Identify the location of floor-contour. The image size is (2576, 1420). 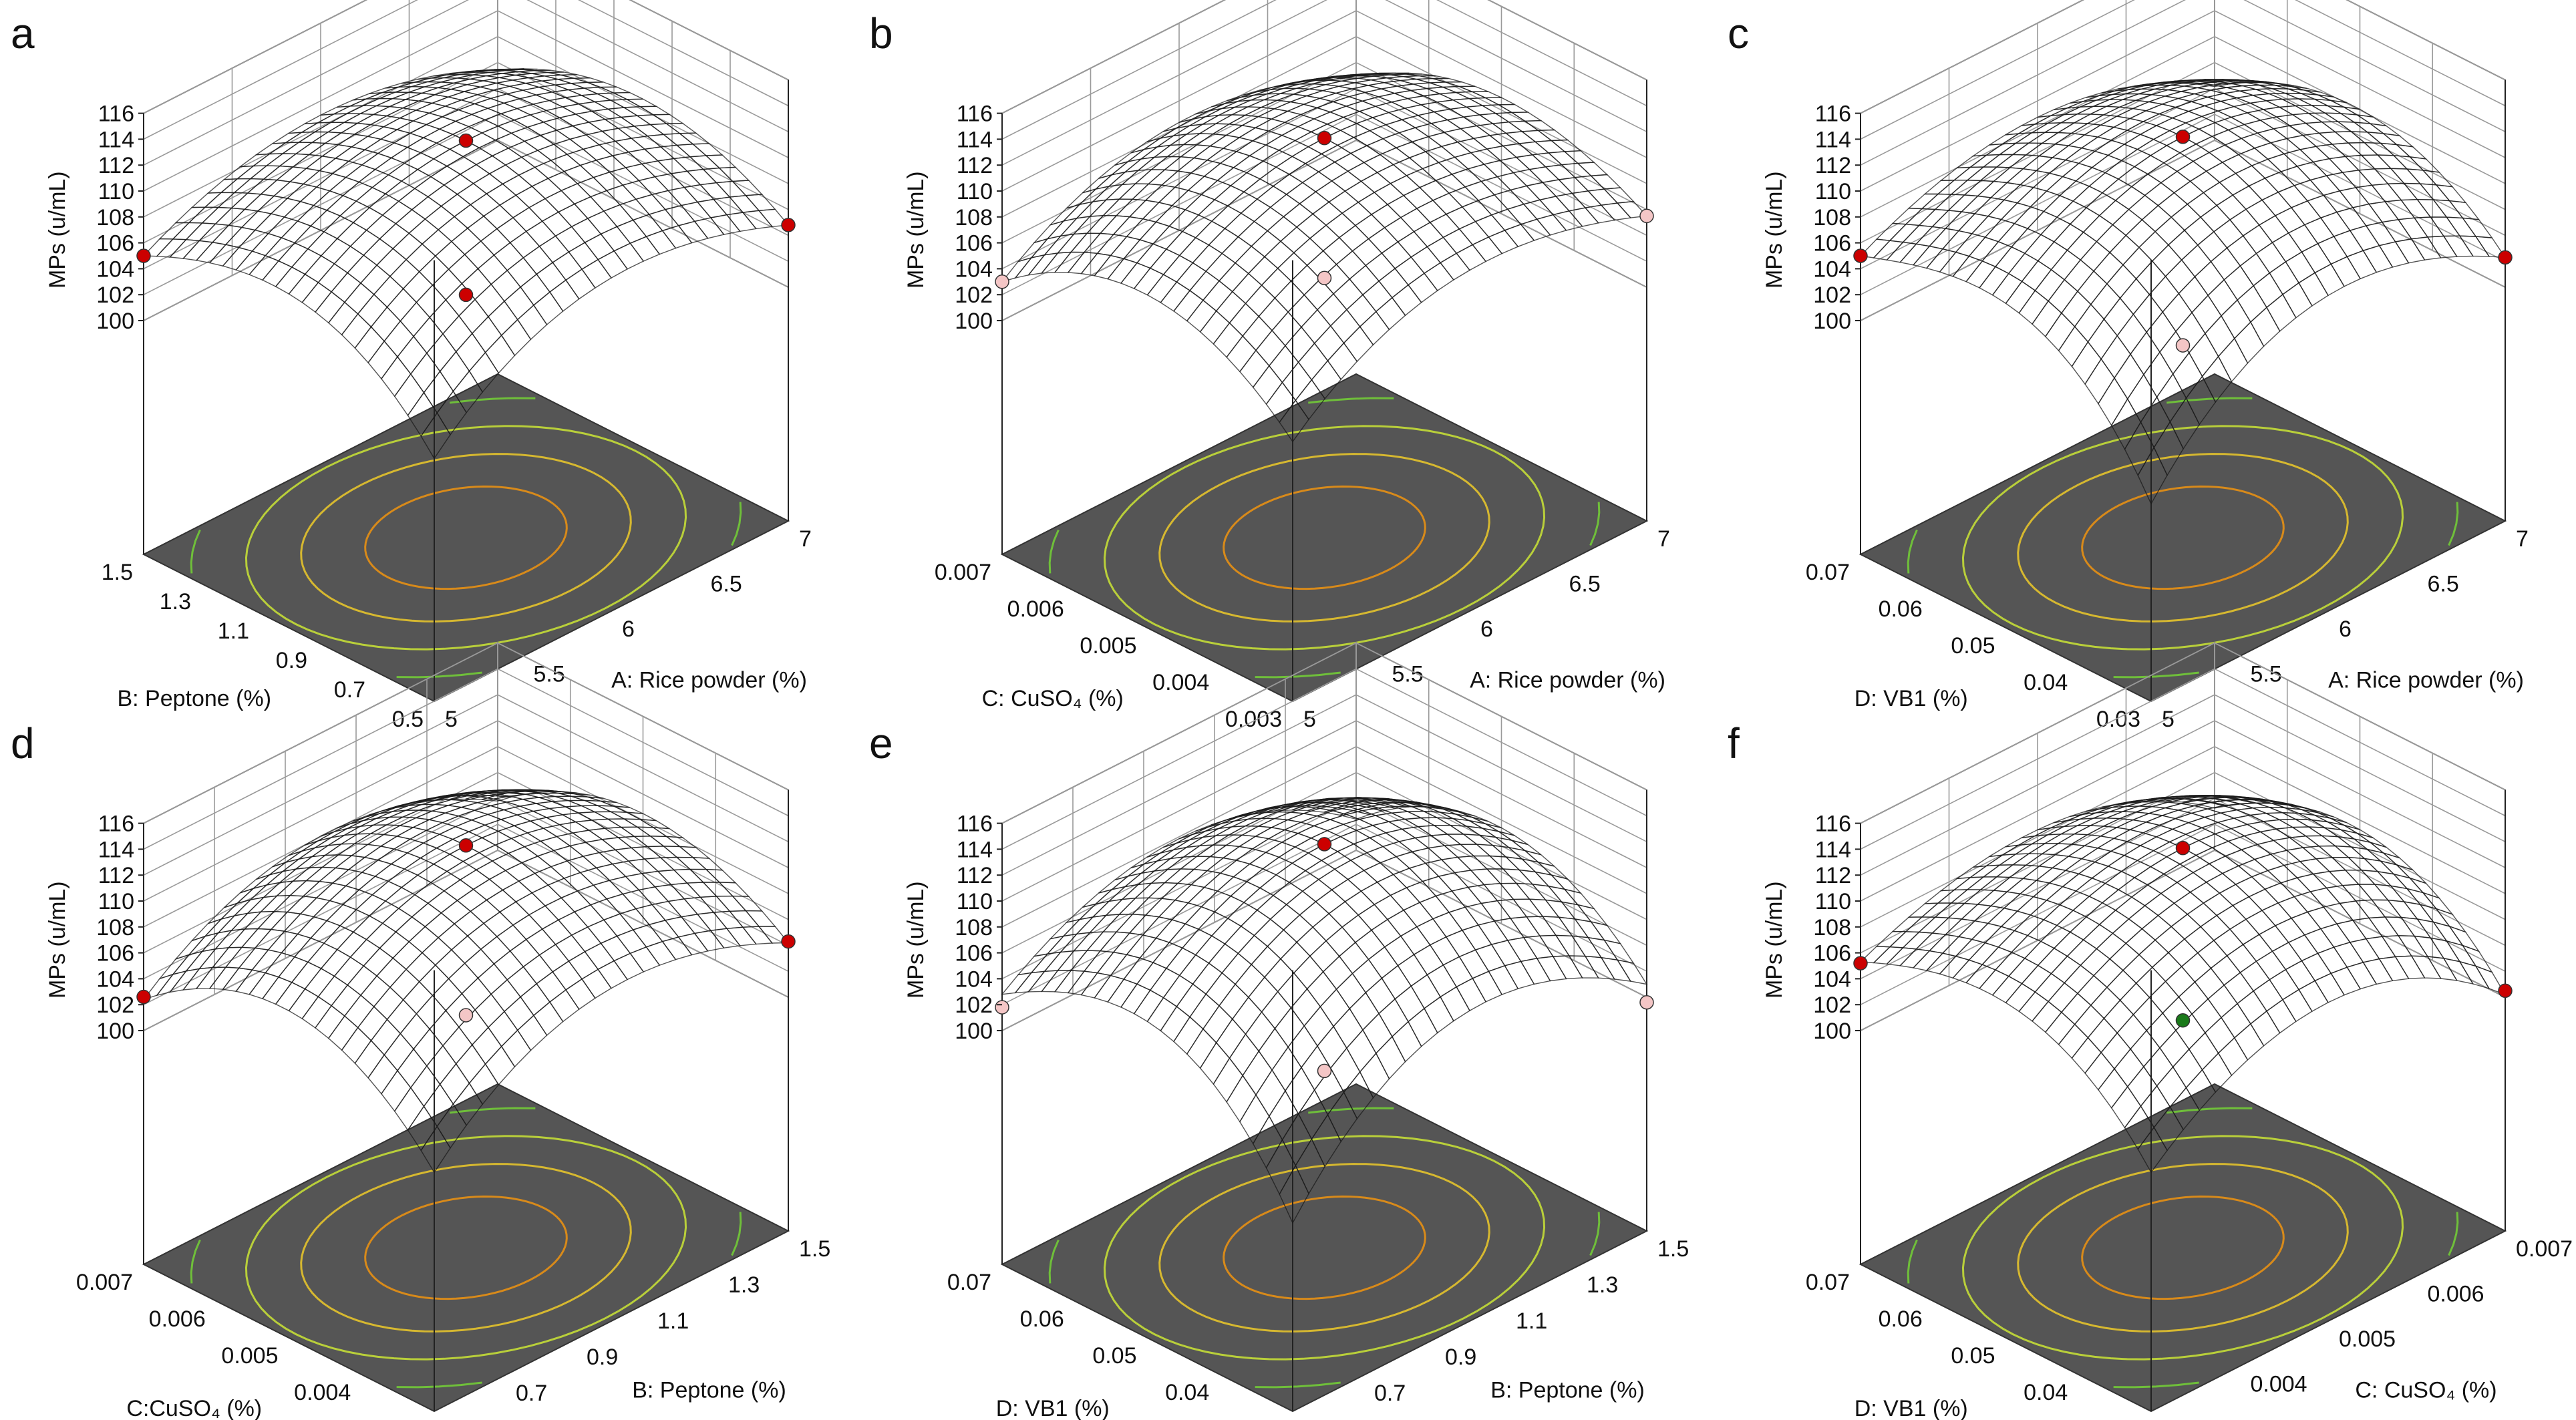
(466, 1248).